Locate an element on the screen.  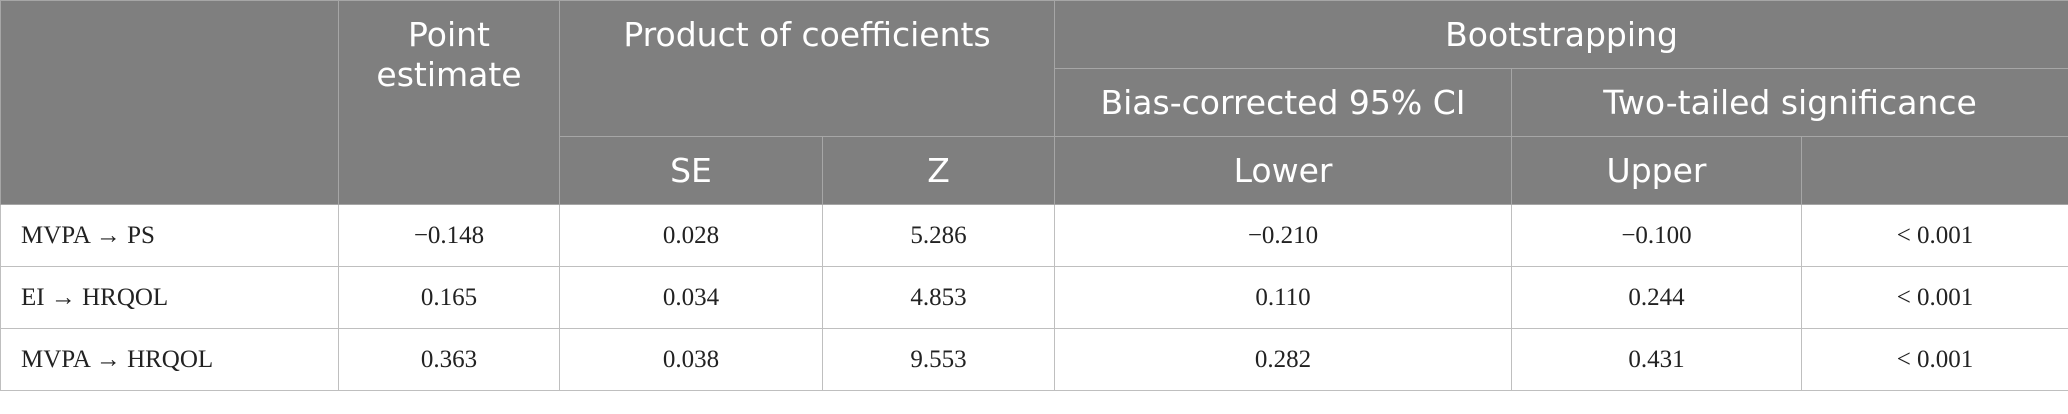
header-cell: Bootstrapping is located at coordinates (1561, 34).